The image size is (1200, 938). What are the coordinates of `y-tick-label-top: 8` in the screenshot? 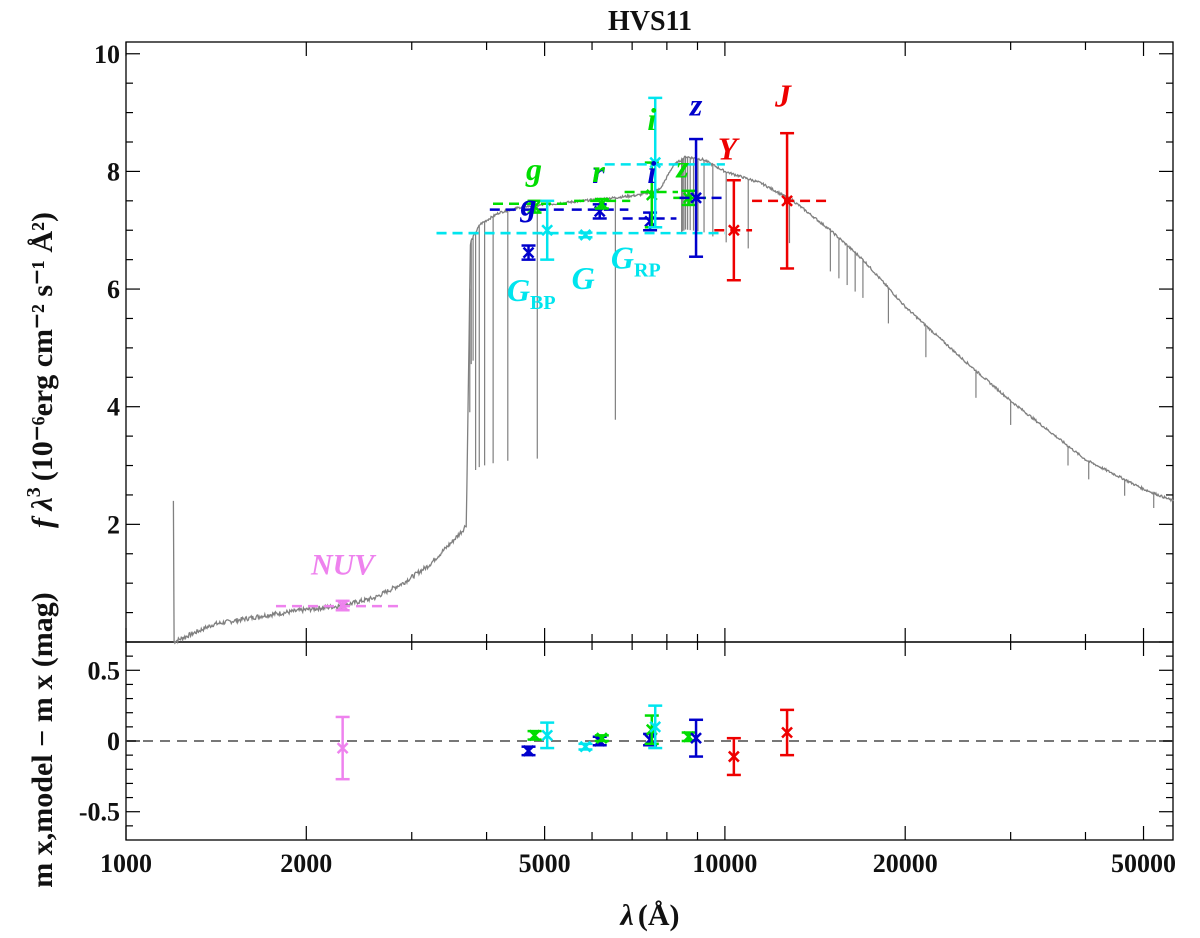 It's located at (113, 171).